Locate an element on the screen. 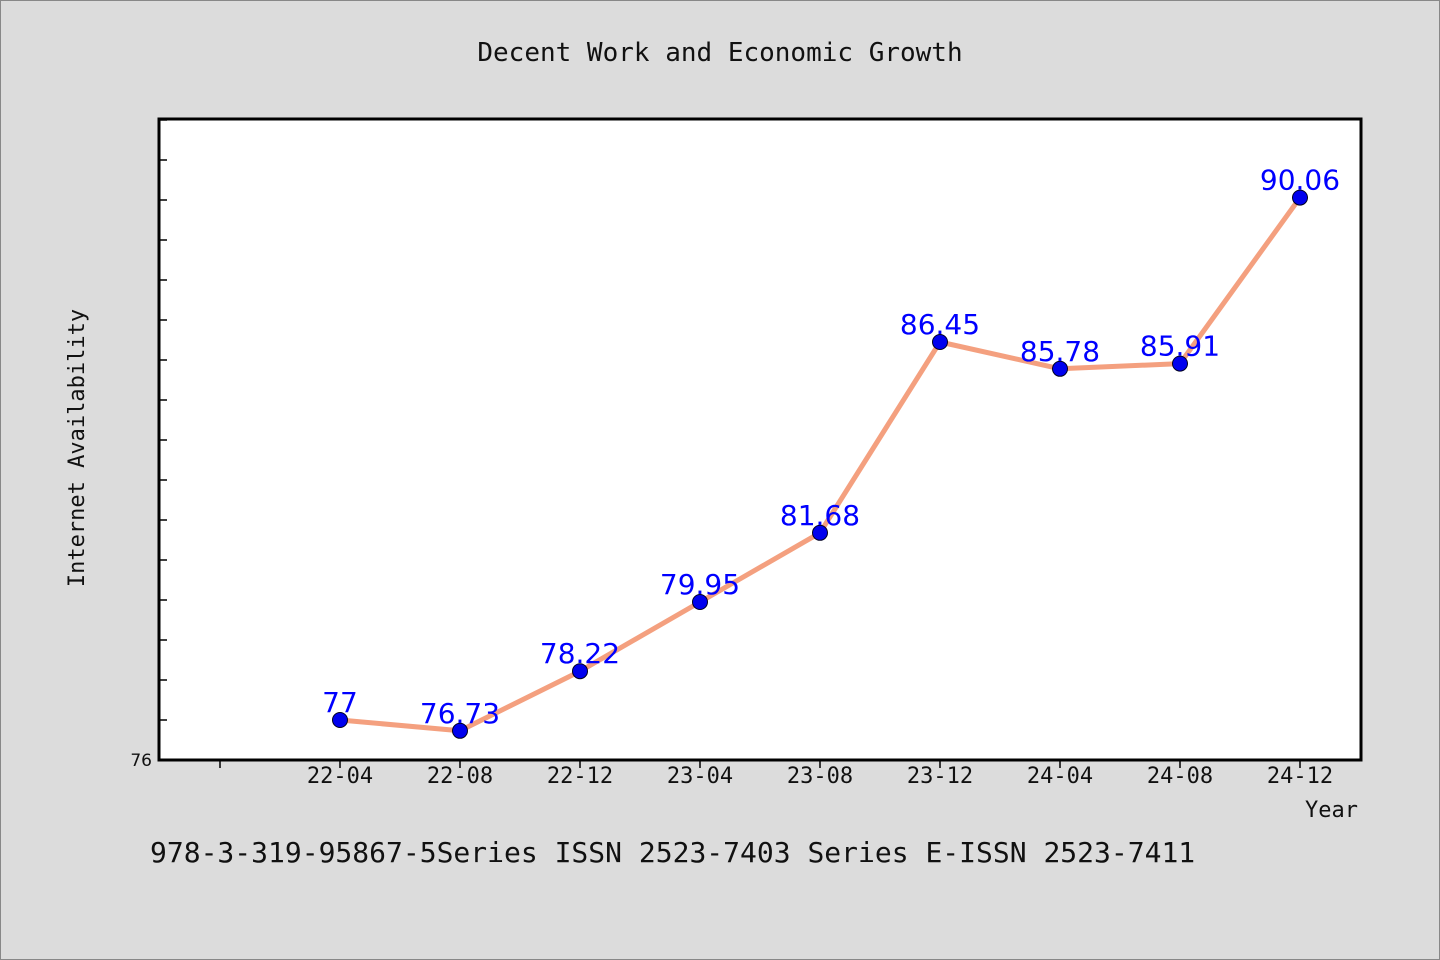 Image resolution: width=1440 pixels, height=960 pixels. x-tick-label: 24-04 is located at coordinates (1060, 776).